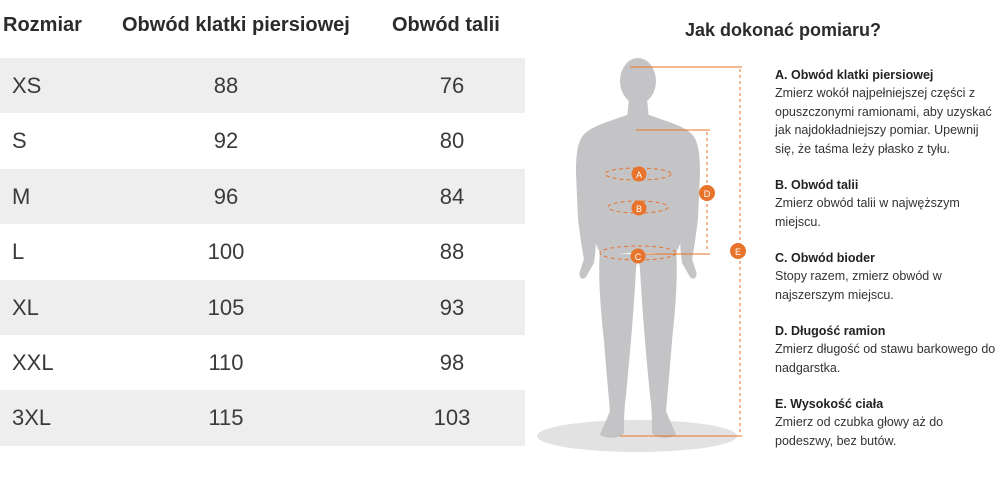 The image size is (1000, 500). Describe the element at coordinates (262, 86) in the screenshot. I see `table-row: XS 88 76` at that location.